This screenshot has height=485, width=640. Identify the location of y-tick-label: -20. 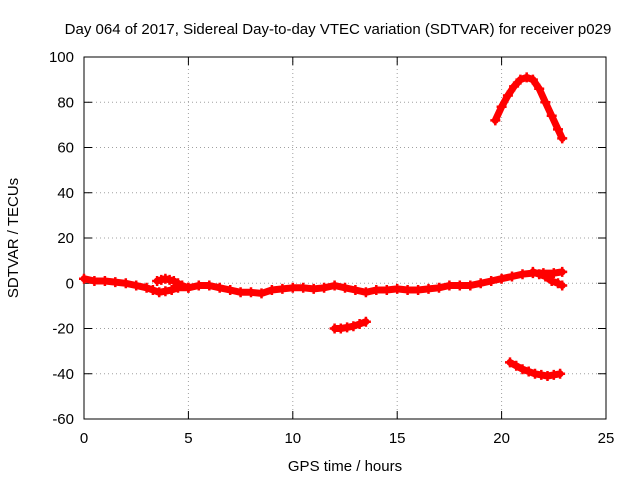
(63, 329).